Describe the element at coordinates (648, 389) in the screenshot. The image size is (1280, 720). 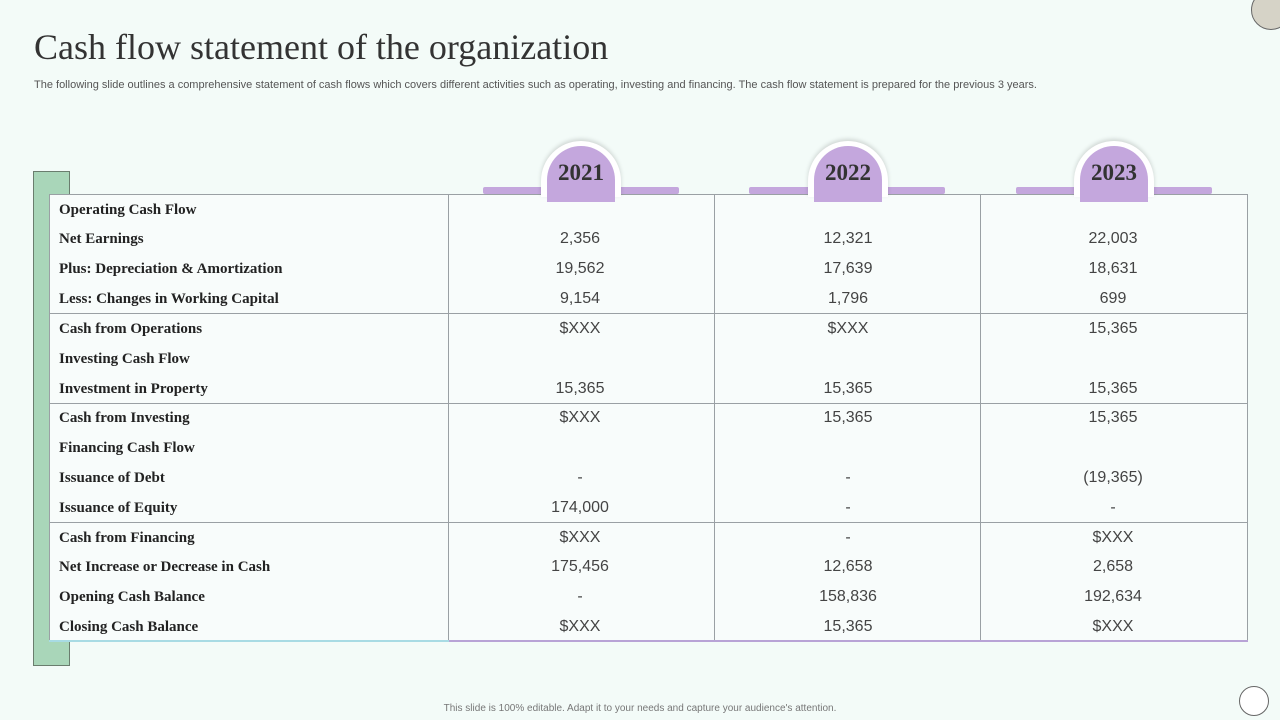
I see `table-row: Investment in Property 15,365 15,365 15,365` at that location.